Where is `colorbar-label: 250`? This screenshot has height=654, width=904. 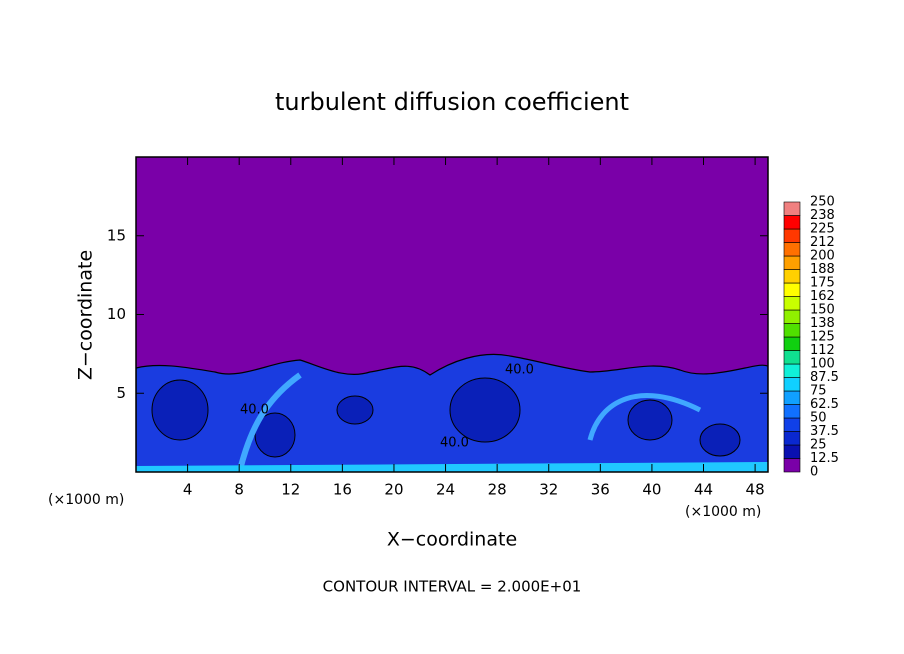
colorbar-label: 250 is located at coordinates (822, 202).